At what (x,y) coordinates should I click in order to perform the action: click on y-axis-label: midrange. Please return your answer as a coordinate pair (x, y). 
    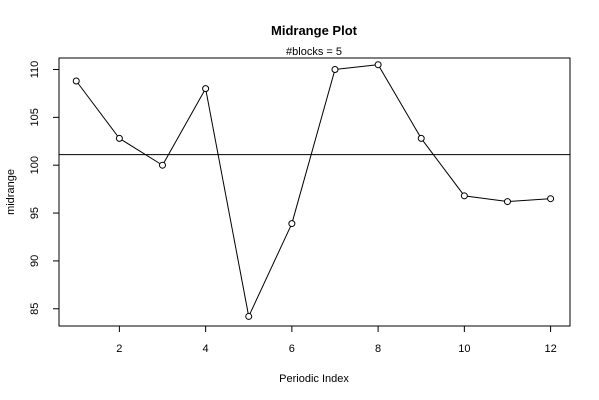
    Looking at the image, I should click on (11, 192).